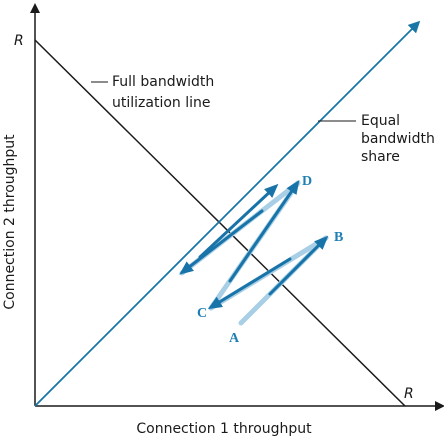 The height and width of the screenshot is (441, 444). I want to click on point-label-d: D, so click(307, 181).